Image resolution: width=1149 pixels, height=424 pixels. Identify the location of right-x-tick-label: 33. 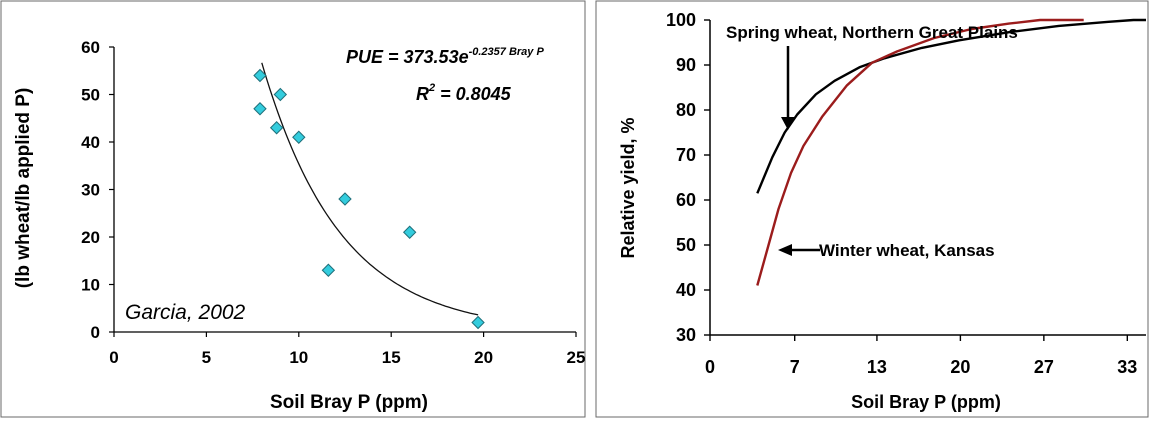
(1127, 367).